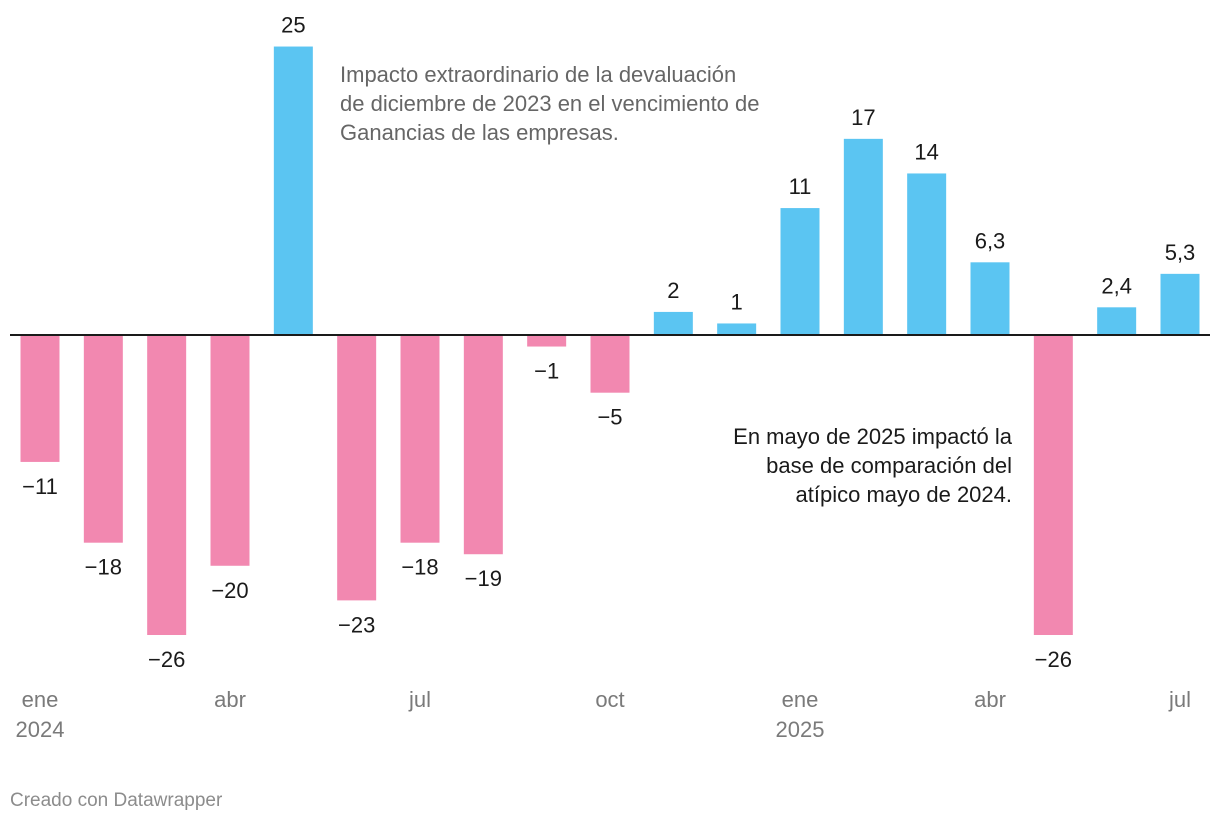 The width and height of the screenshot is (1220, 826). What do you see at coordinates (609, 417) in the screenshot?
I see `bar-value-label-9: −5` at bounding box center [609, 417].